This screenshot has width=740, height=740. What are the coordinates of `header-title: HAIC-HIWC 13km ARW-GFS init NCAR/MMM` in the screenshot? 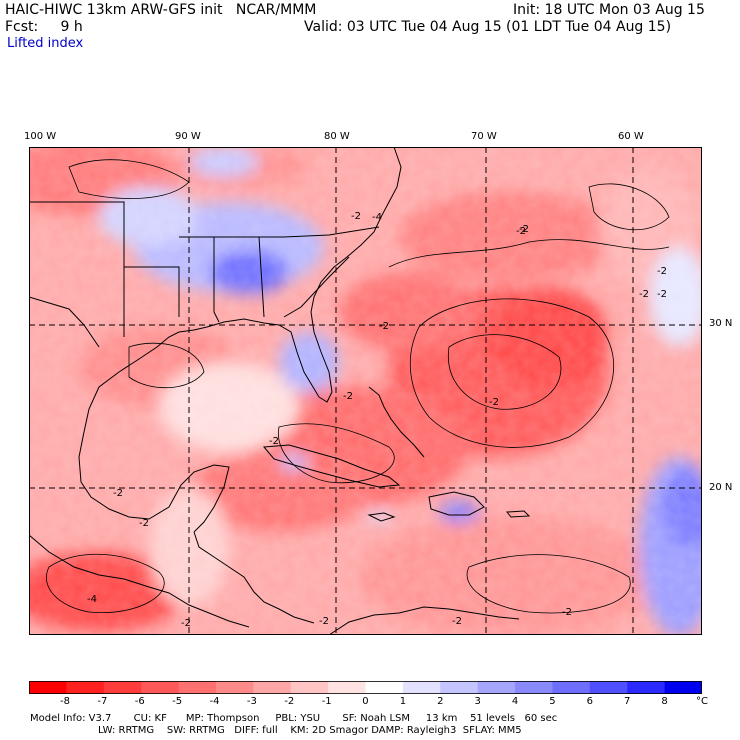 It's located at (161, 10).